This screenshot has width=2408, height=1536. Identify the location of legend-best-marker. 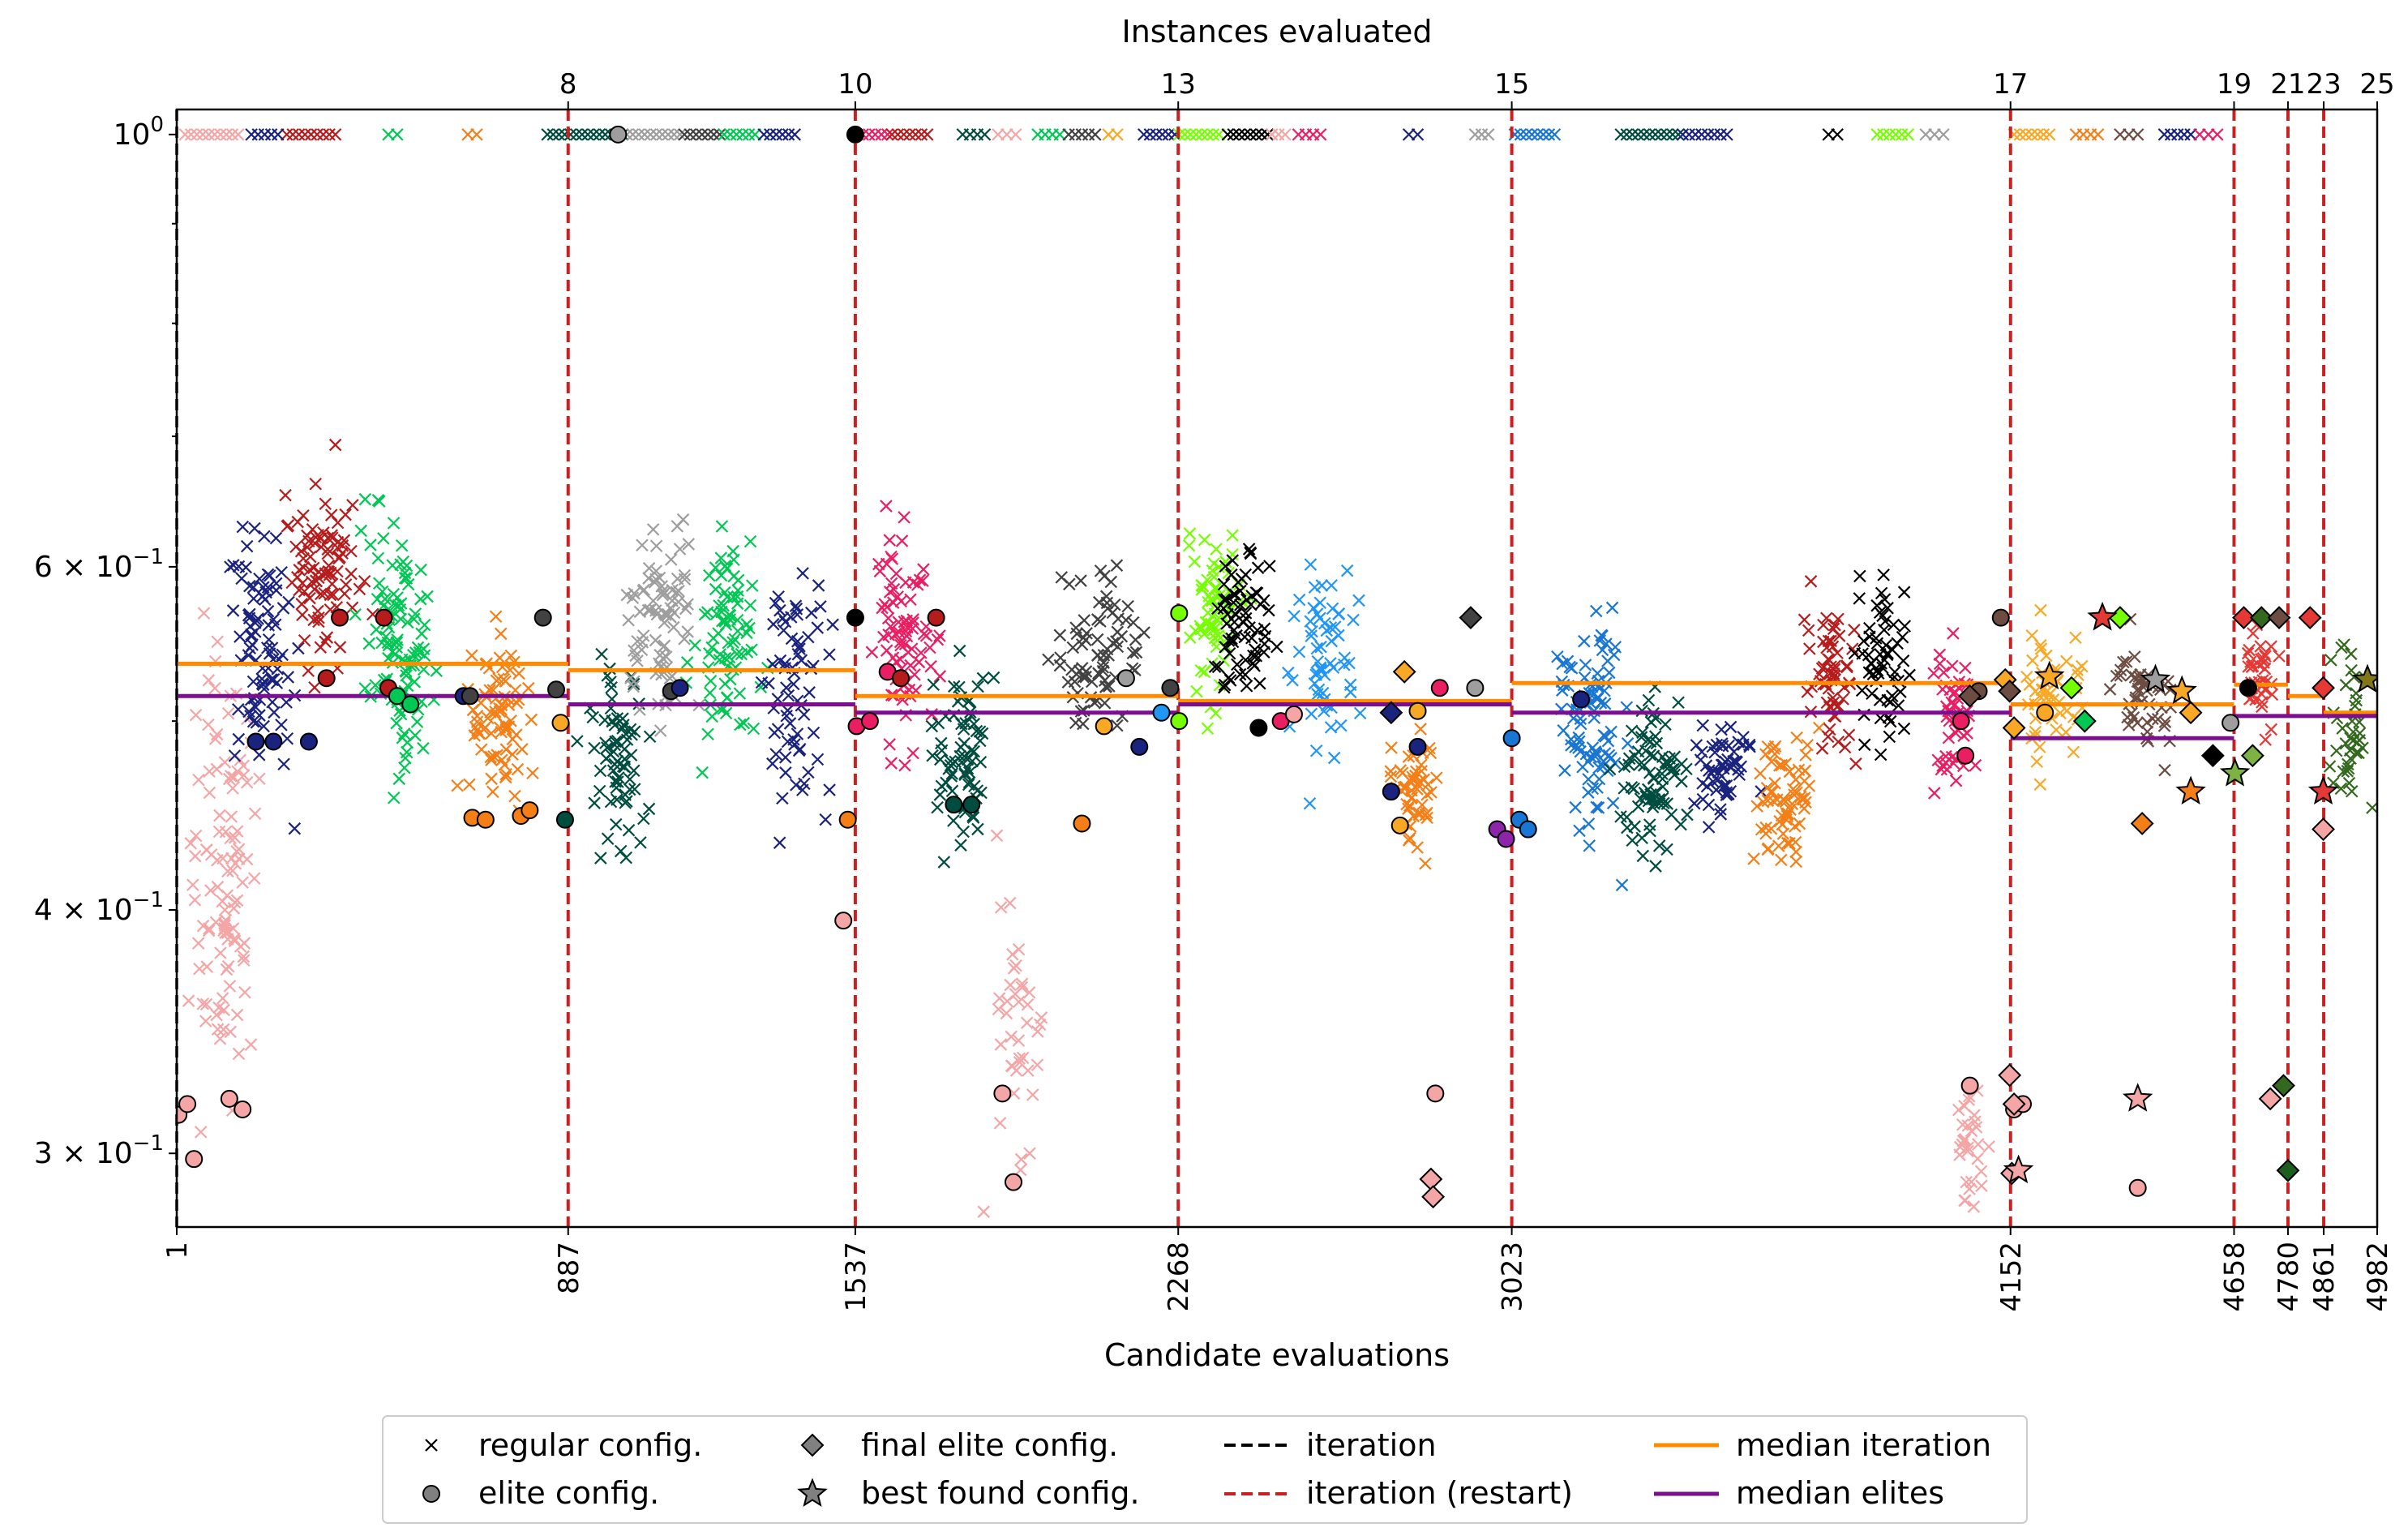
(812, 1492).